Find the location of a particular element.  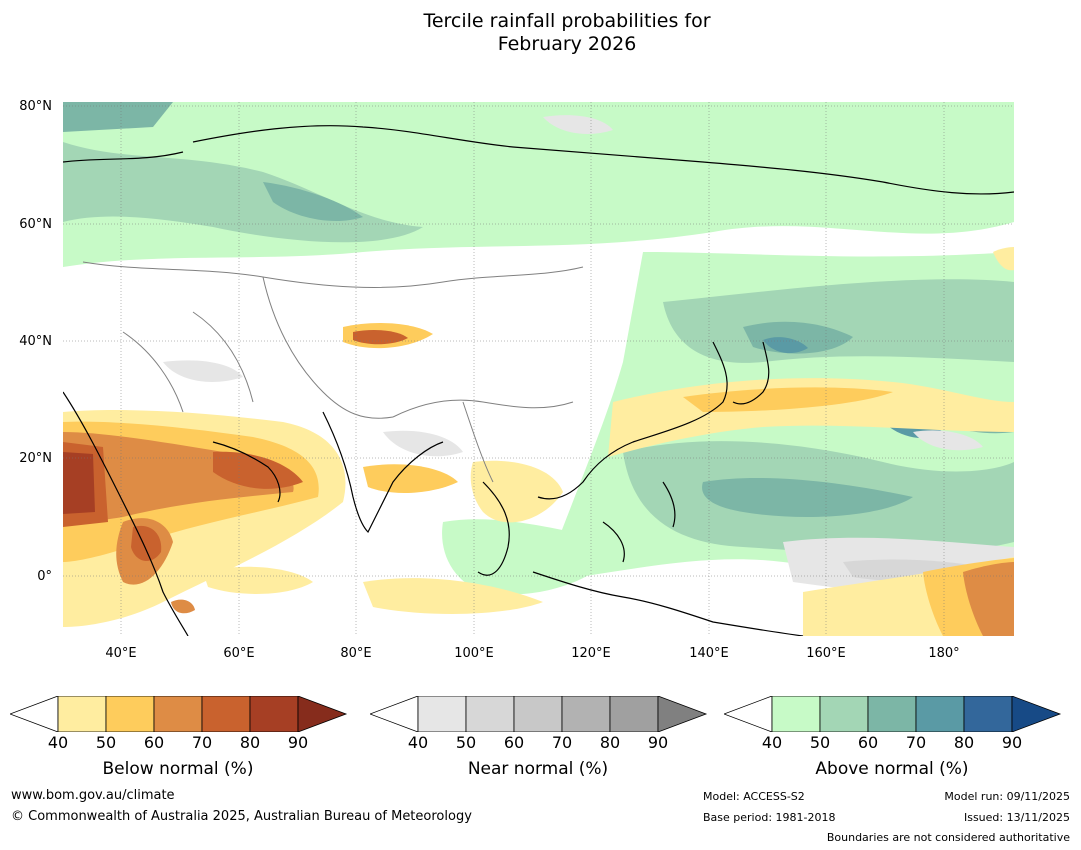

near-tick-50: 50 is located at coordinates (466, 742).